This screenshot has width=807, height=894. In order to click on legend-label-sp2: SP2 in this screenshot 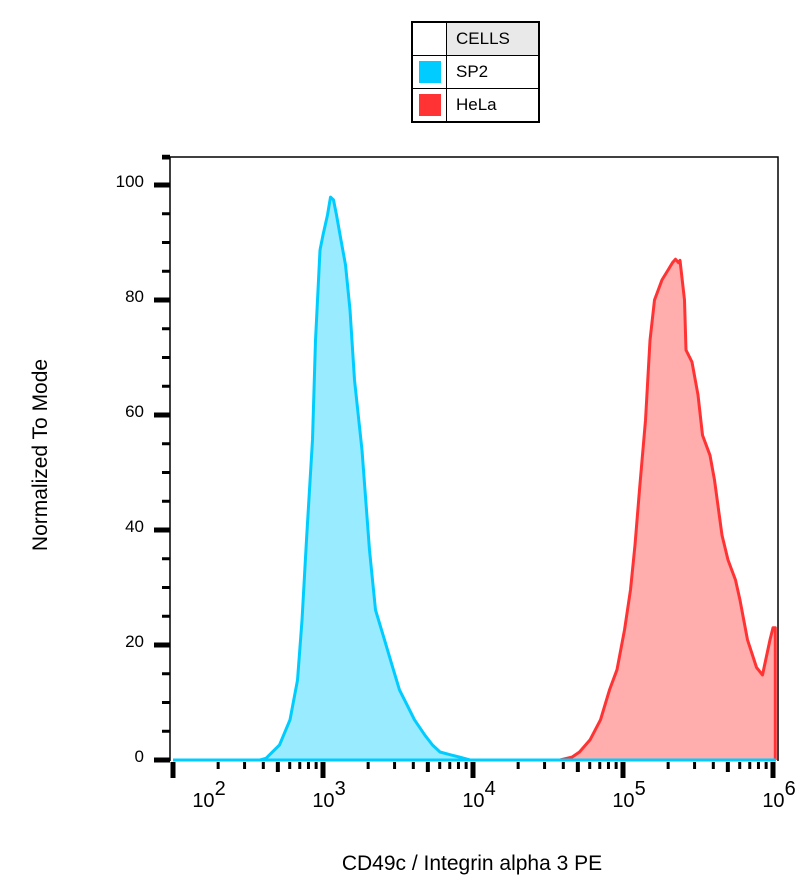, I will do `click(493, 72)`.